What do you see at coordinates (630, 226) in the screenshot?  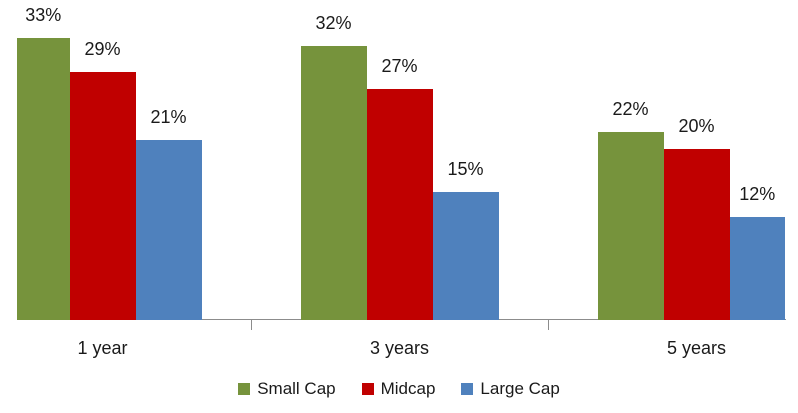 I see `bar-small-cap-5-years` at bounding box center [630, 226].